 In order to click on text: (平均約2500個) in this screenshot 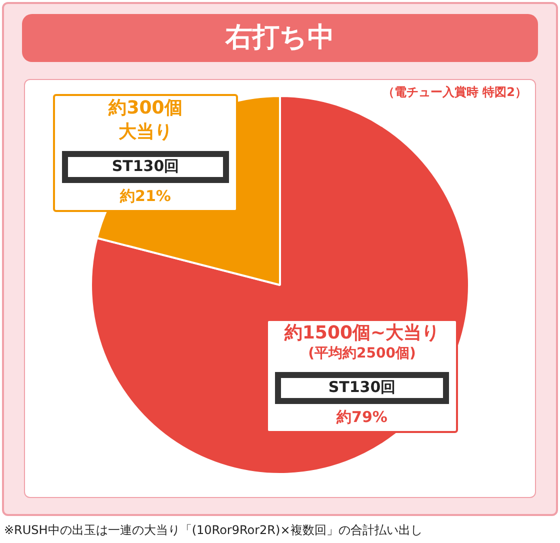, I will do `click(362, 354)`.